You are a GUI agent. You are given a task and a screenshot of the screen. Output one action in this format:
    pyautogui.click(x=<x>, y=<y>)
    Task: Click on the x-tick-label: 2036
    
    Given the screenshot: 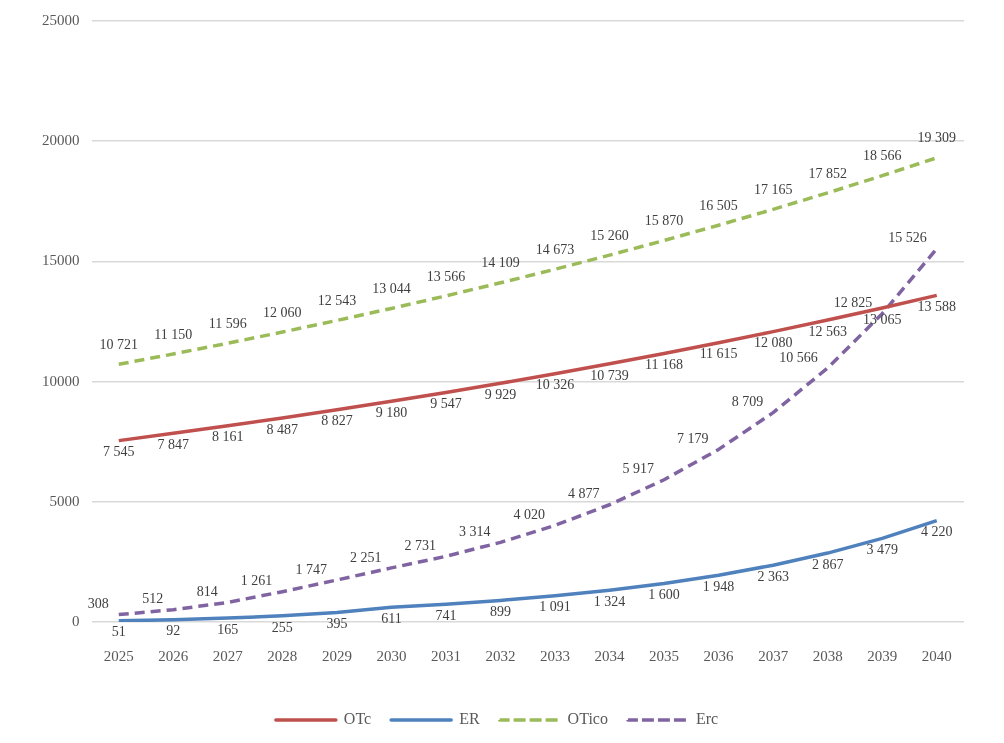 What is the action you would take?
    pyautogui.click(x=719, y=655)
    